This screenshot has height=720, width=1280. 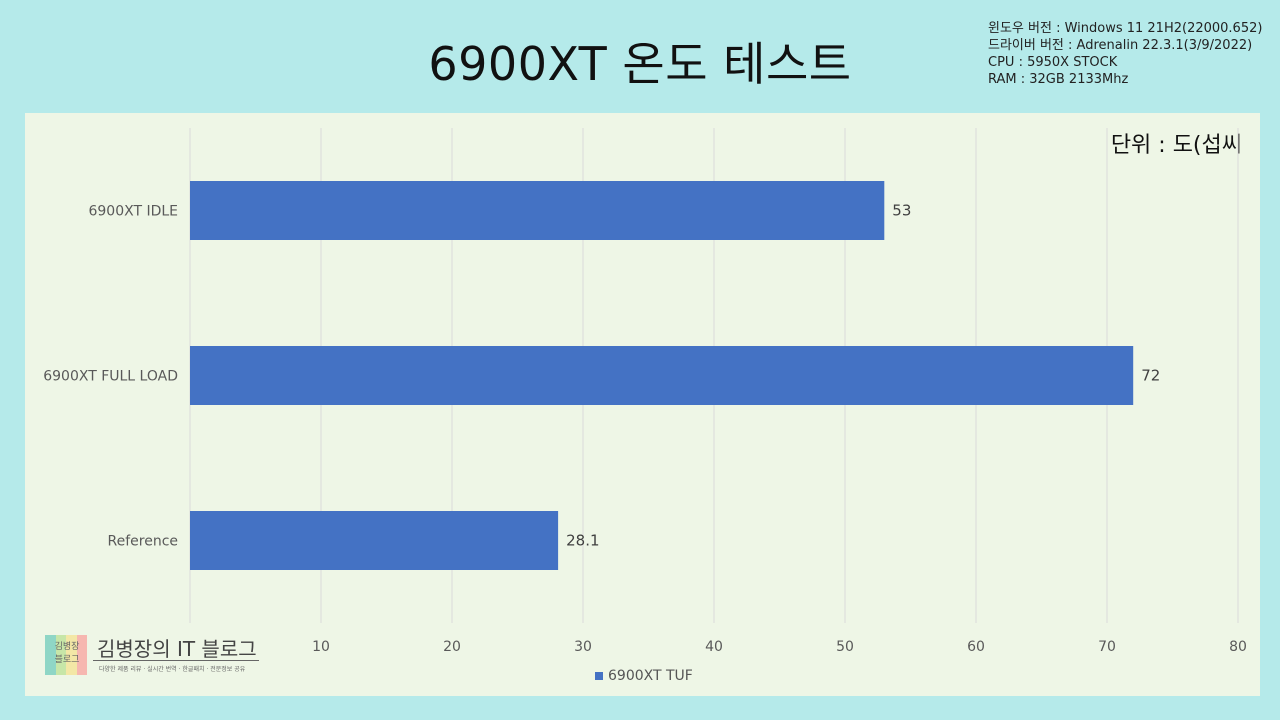 I want to click on x-tick-label-70: 70, so click(x=1107, y=647).